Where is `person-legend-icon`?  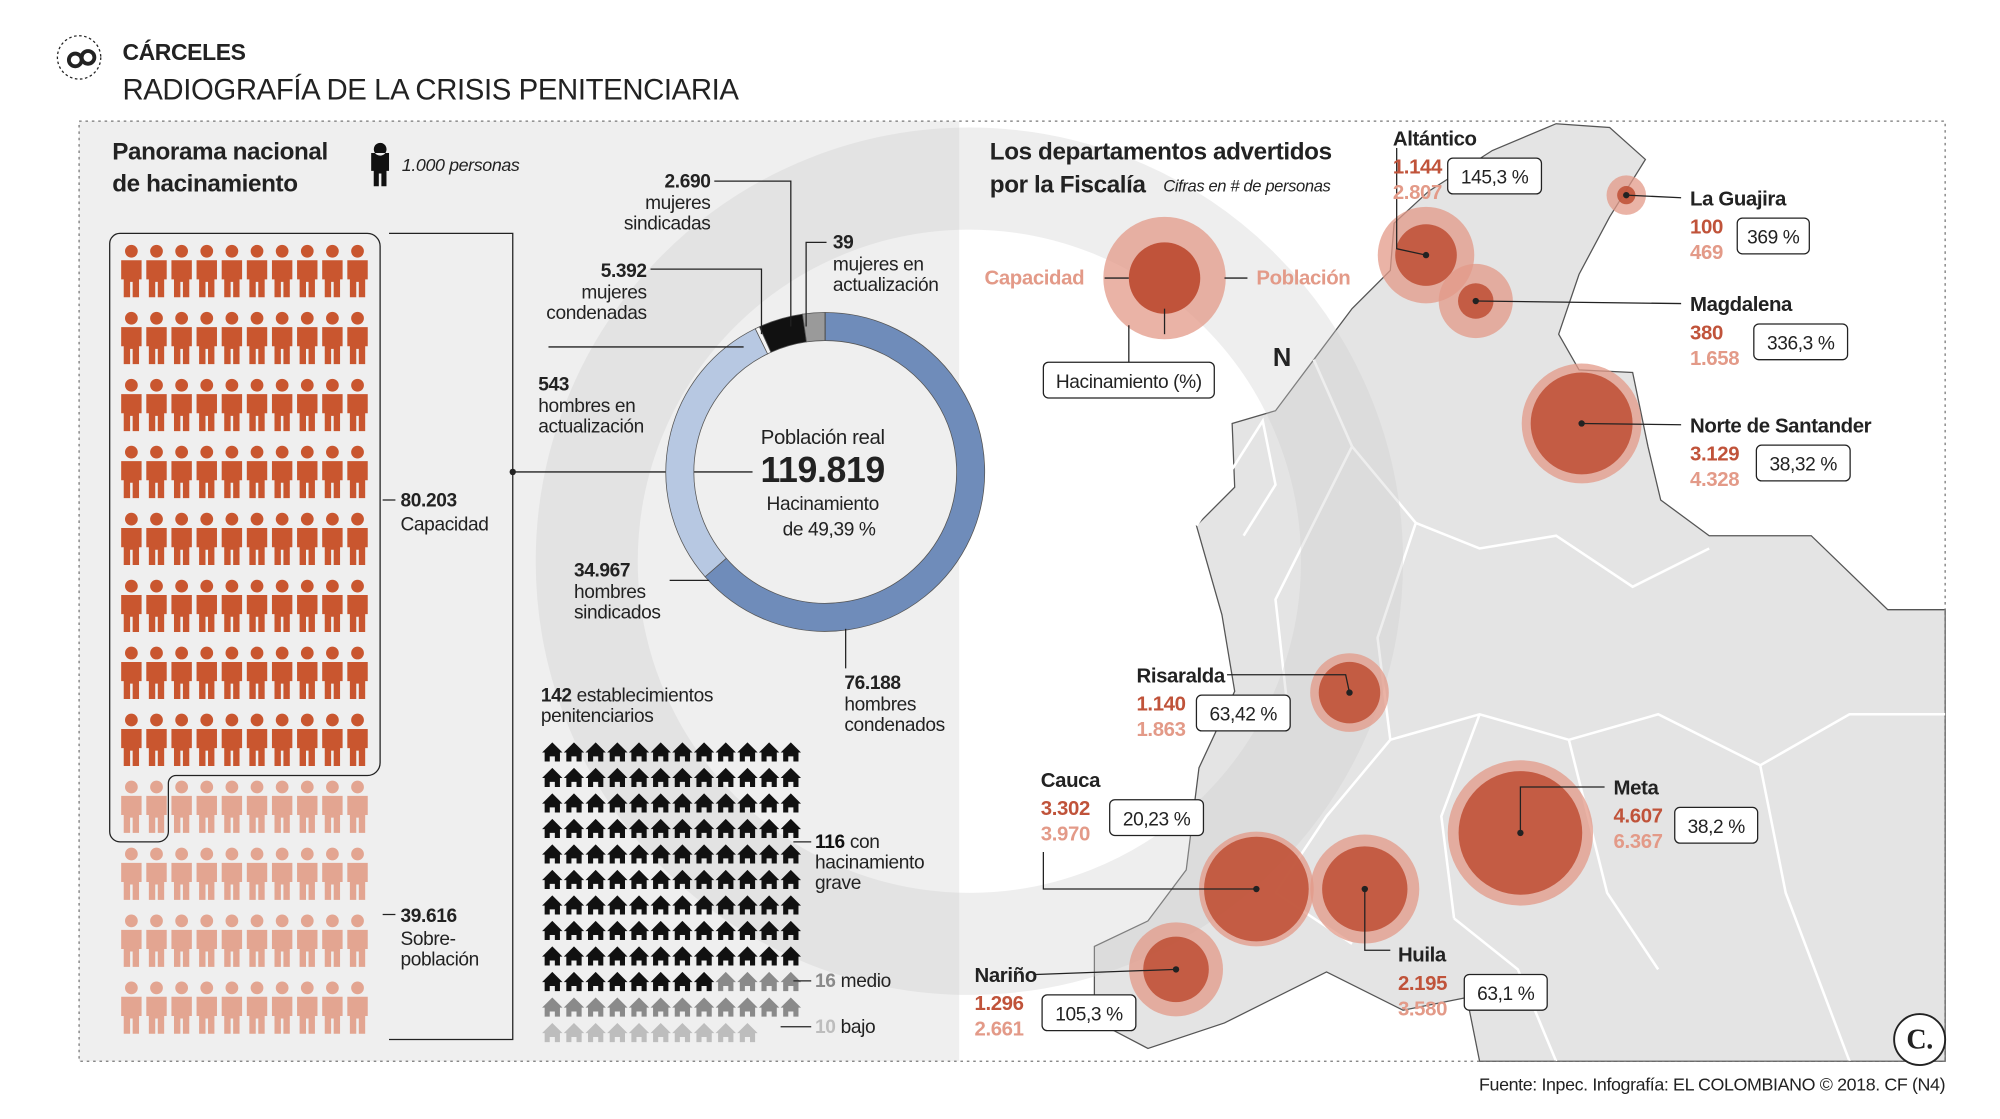 person-legend-icon is located at coordinates (380, 164).